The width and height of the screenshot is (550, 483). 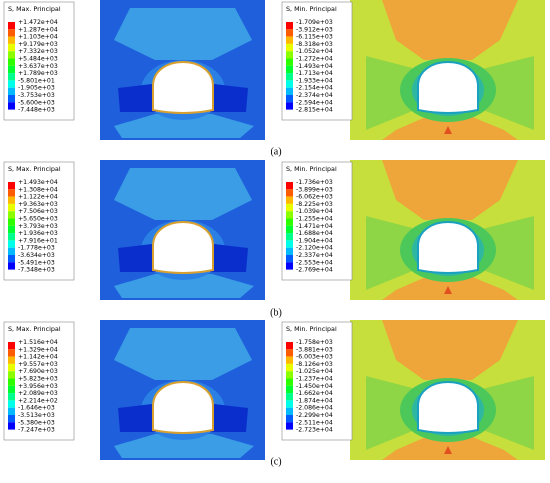 What do you see at coordinates (314, 430) in the screenshot?
I see `legend-value: -2.723e+04` at bounding box center [314, 430].